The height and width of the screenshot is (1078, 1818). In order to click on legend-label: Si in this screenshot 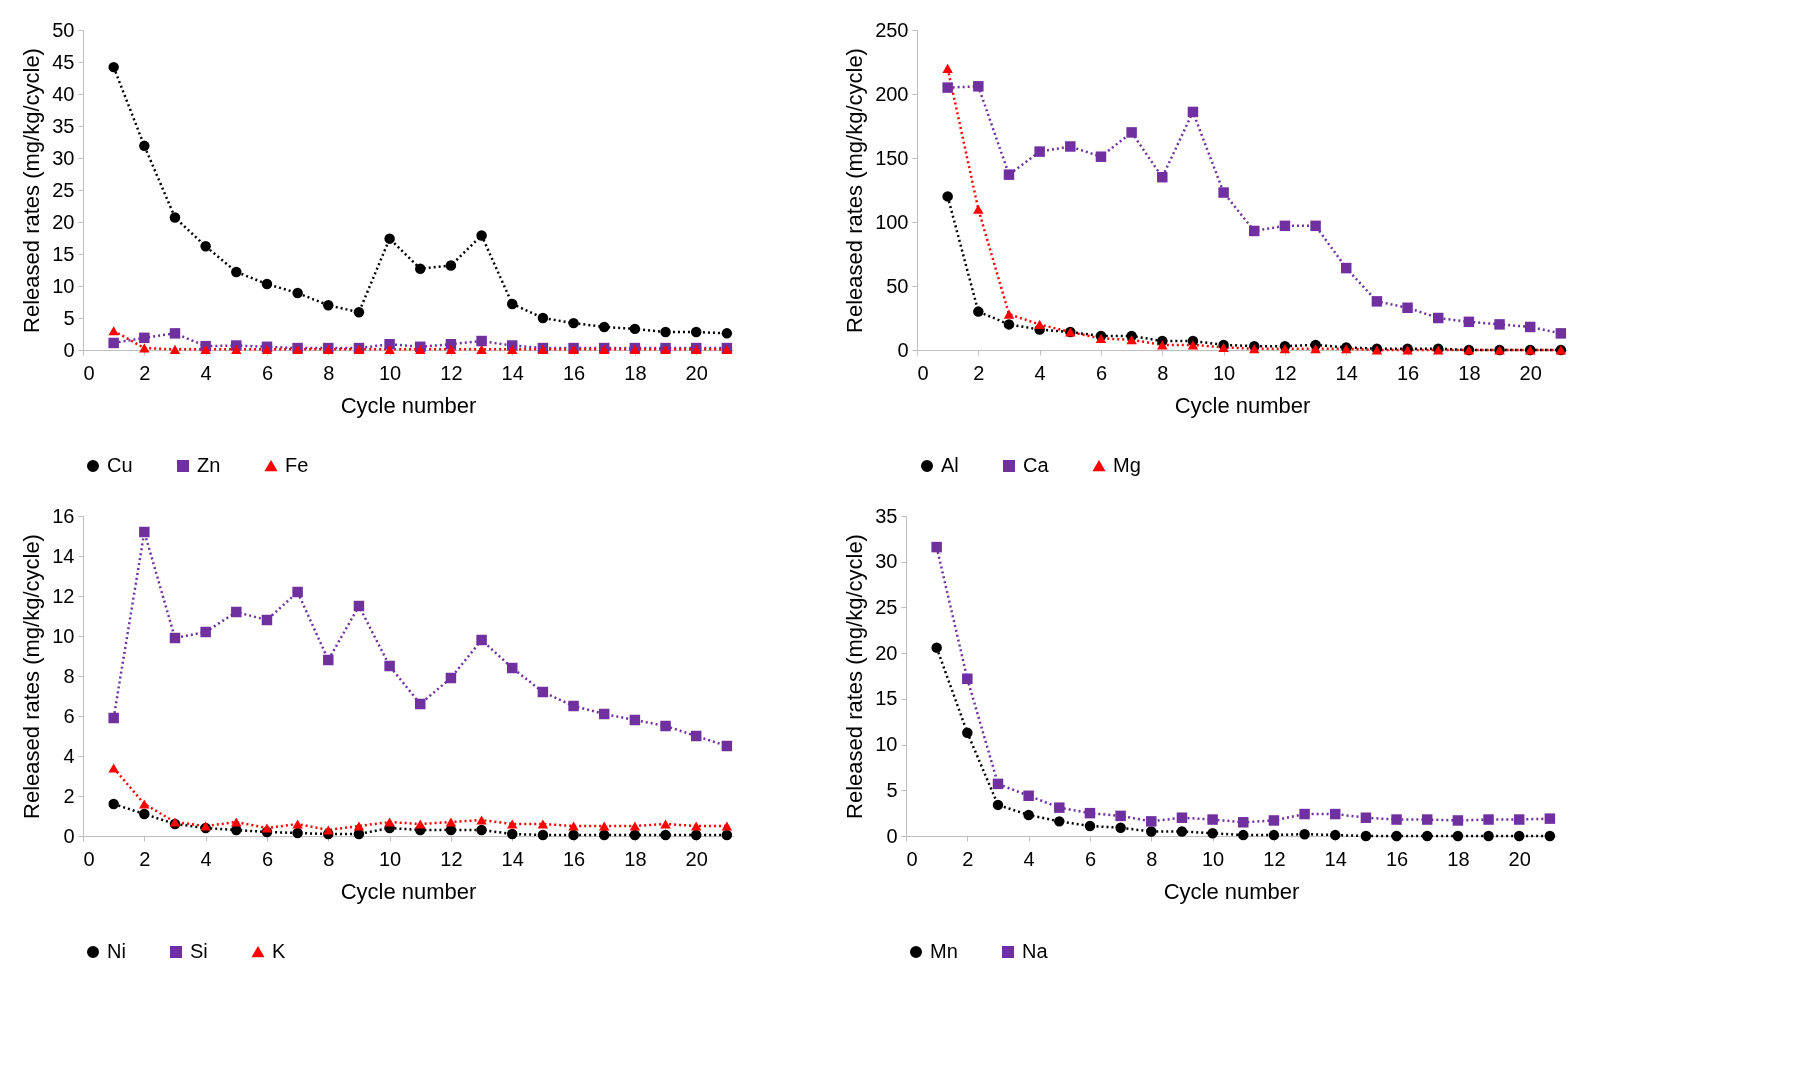, I will do `click(199, 951)`.